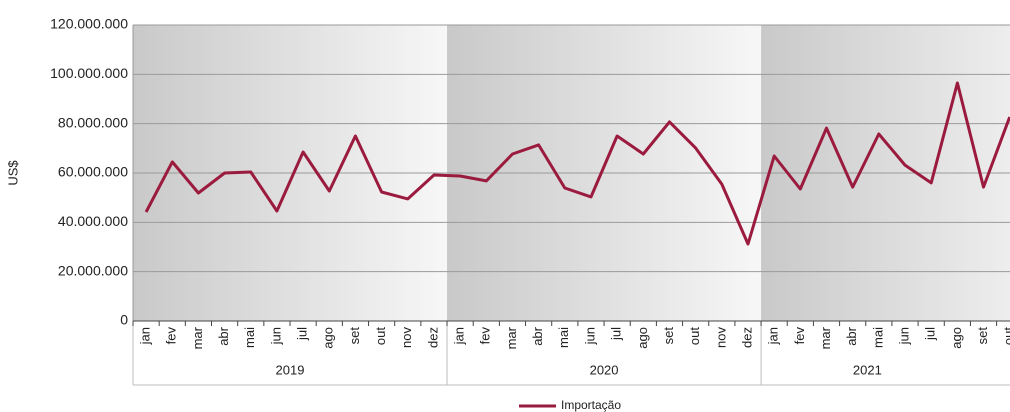  What do you see at coordinates (89, 73) in the screenshot?
I see `y-tick-label: 100.000.000` at bounding box center [89, 73].